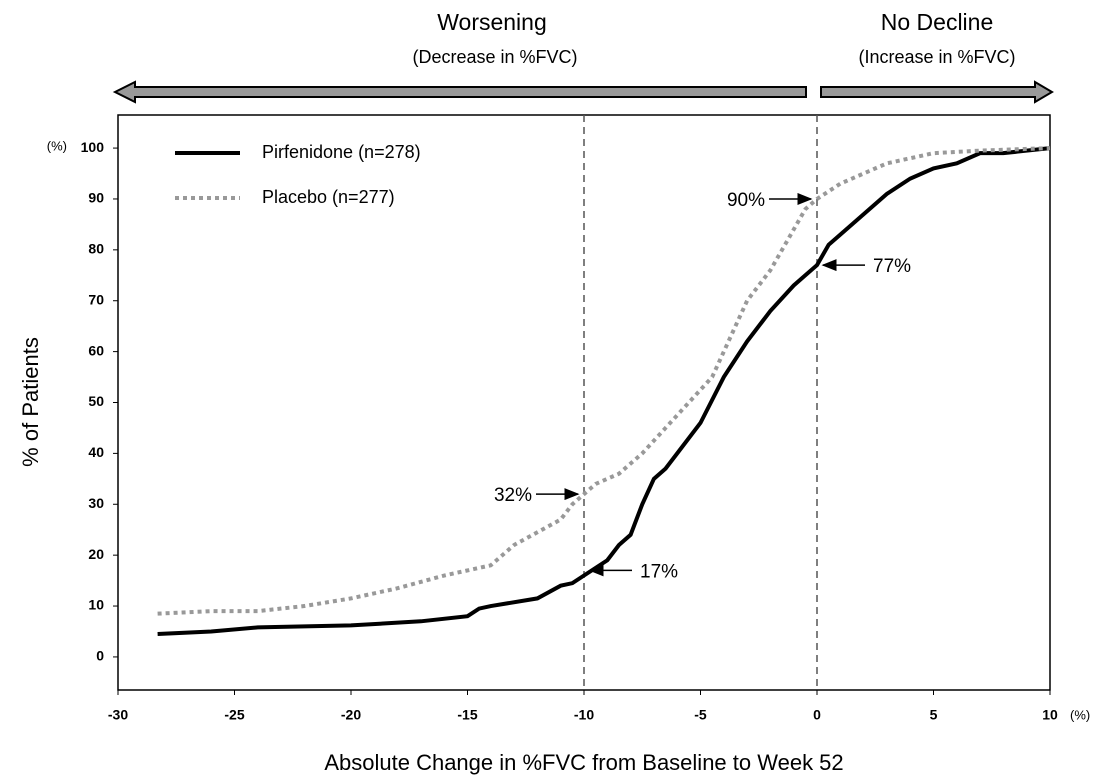  Describe the element at coordinates (513, 495) in the screenshot. I see `annotation-label: 32%` at that location.